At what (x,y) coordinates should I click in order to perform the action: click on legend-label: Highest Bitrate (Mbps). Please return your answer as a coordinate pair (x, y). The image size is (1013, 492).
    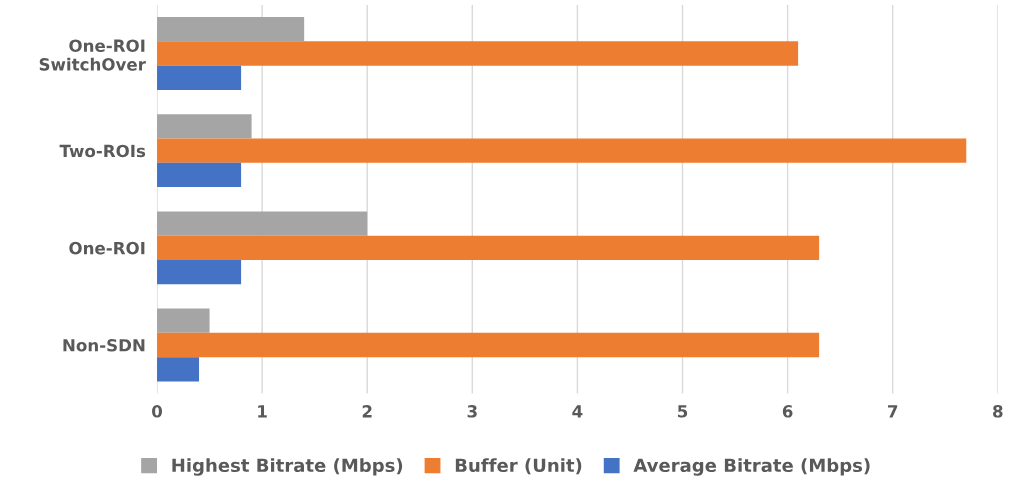
    Looking at the image, I should click on (287, 467).